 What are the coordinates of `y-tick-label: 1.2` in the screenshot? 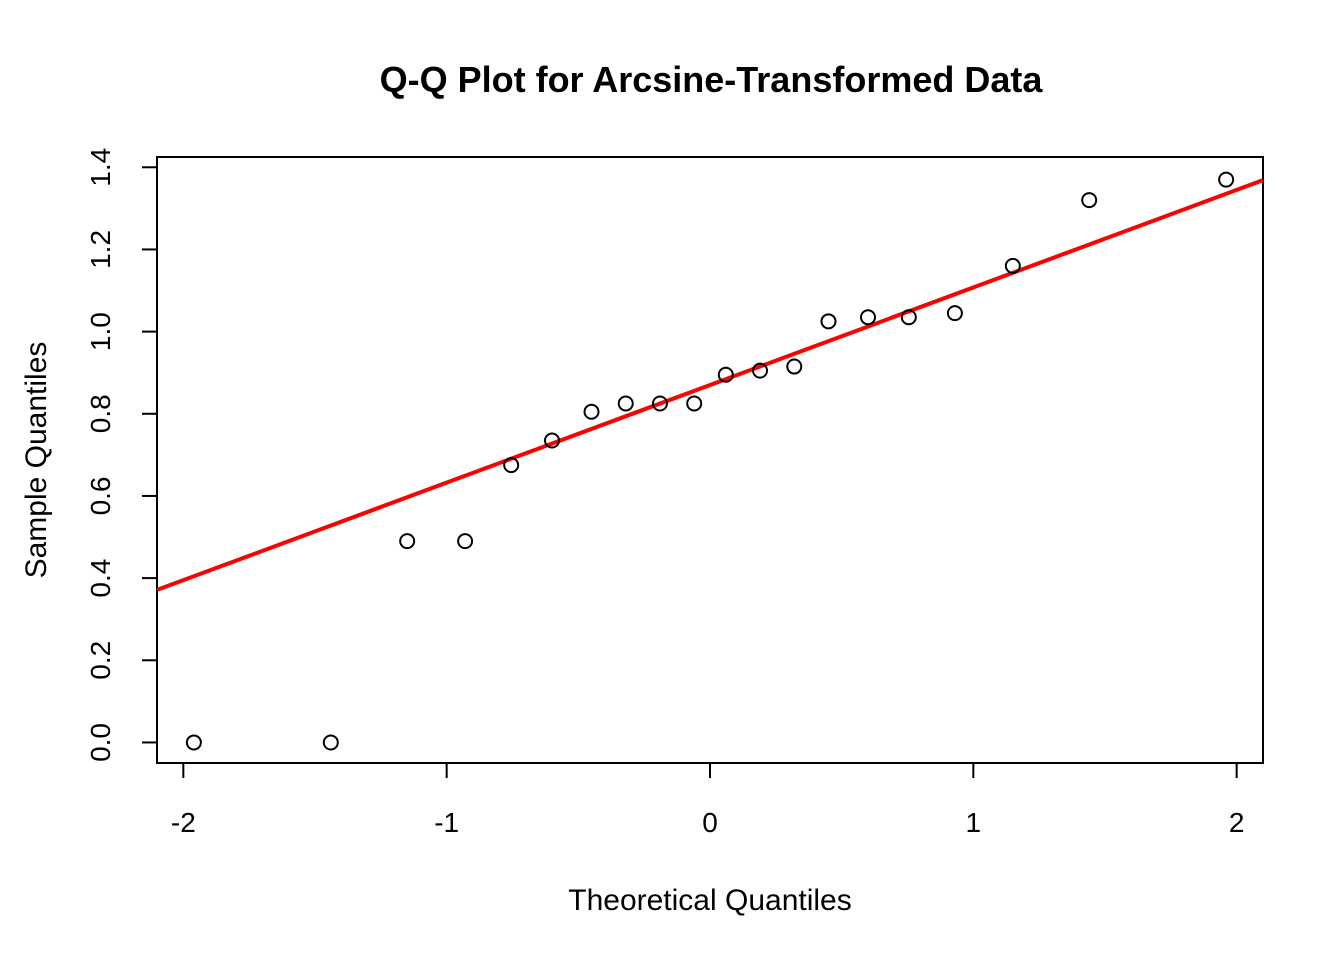 It's located at (100, 249).